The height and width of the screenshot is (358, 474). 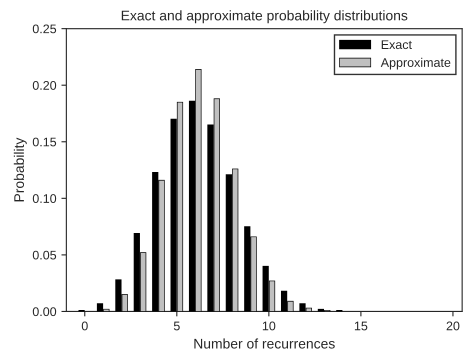 I want to click on y-tick-label: 0.25, so click(x=44, y=29).